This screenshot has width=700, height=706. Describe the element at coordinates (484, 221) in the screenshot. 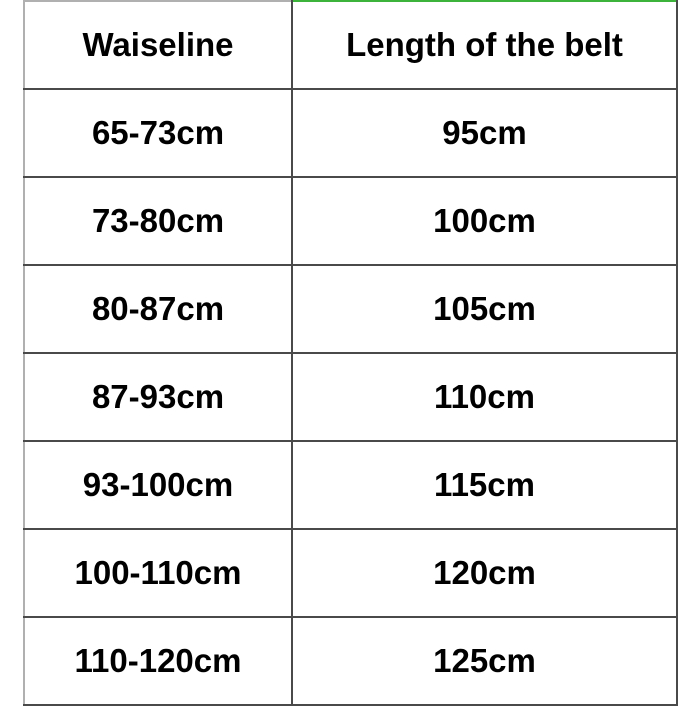

I see `belt-length-cell: 100cm` at that location.